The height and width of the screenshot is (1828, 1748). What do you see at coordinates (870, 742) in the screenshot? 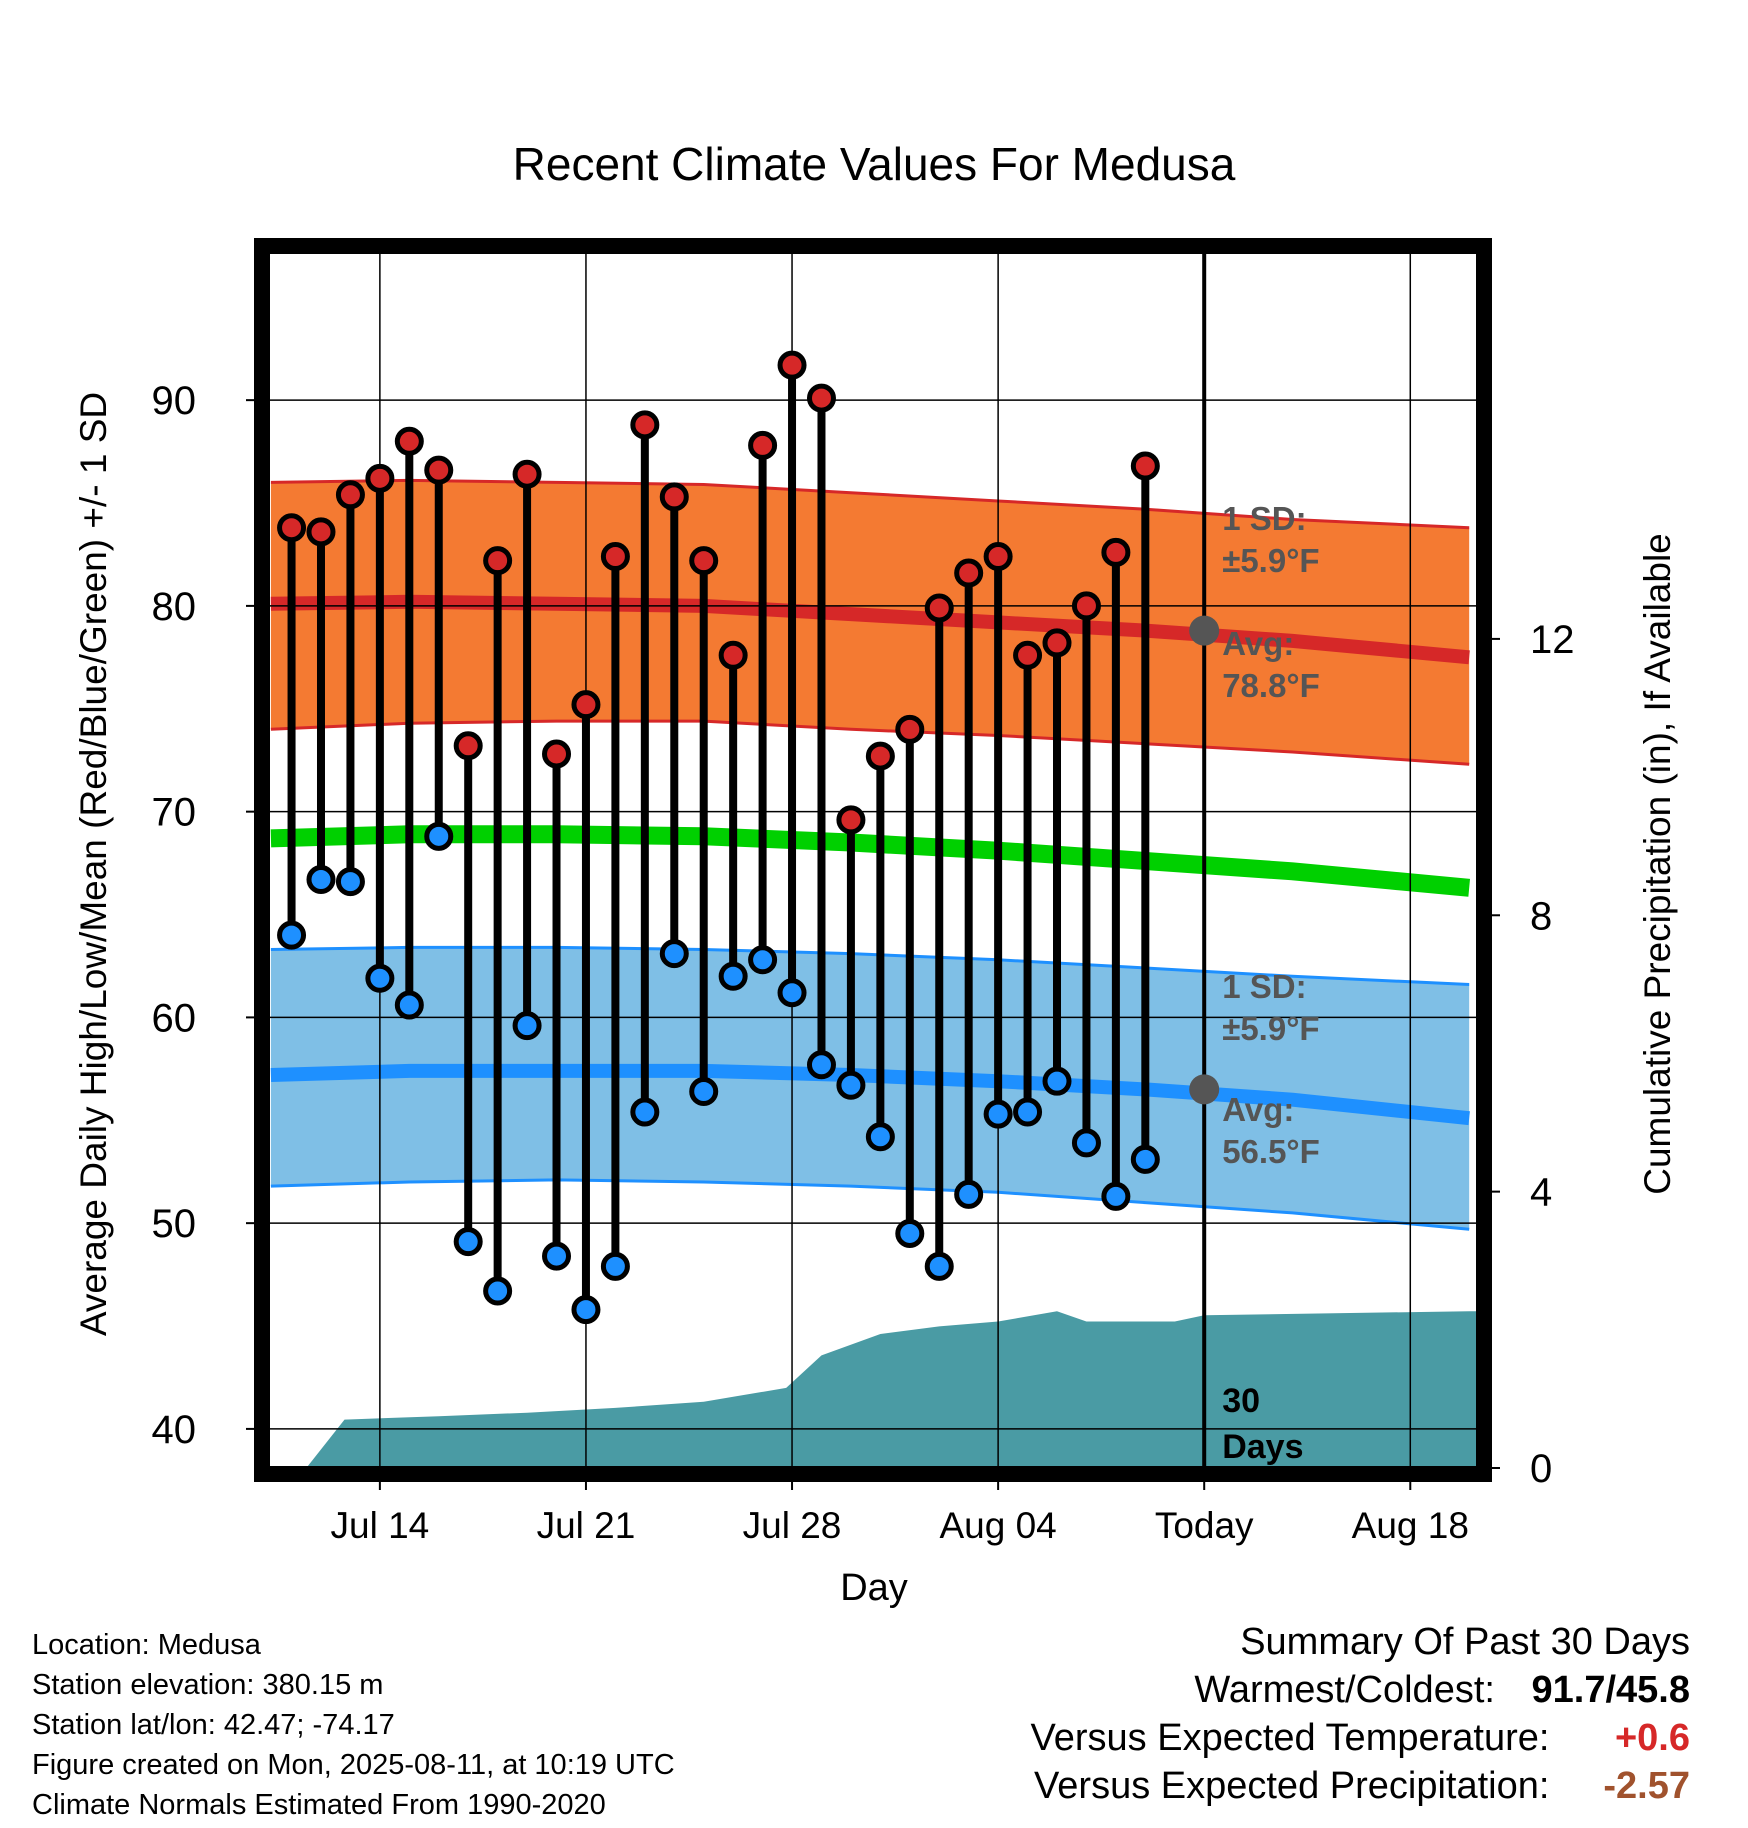
I see `high-sd-band-lower-edge` at bounding box center [870, 742].